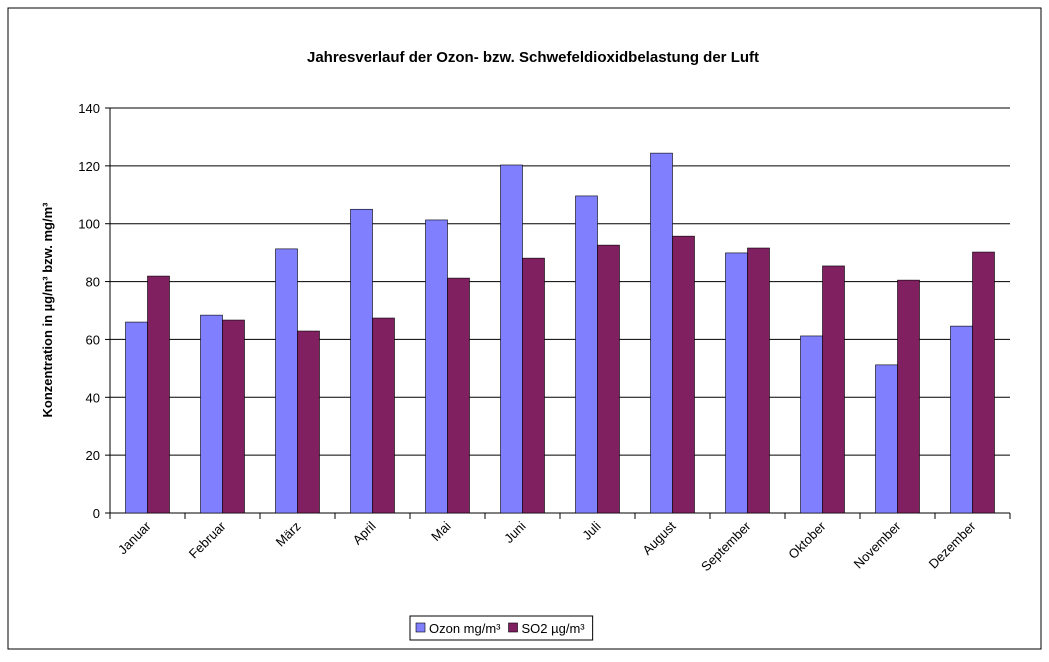  What do you see at coordinates (554, 628) in the screenshot?
I see `legend-label: SO2 µg/m³` at bounding box center [554, 628].